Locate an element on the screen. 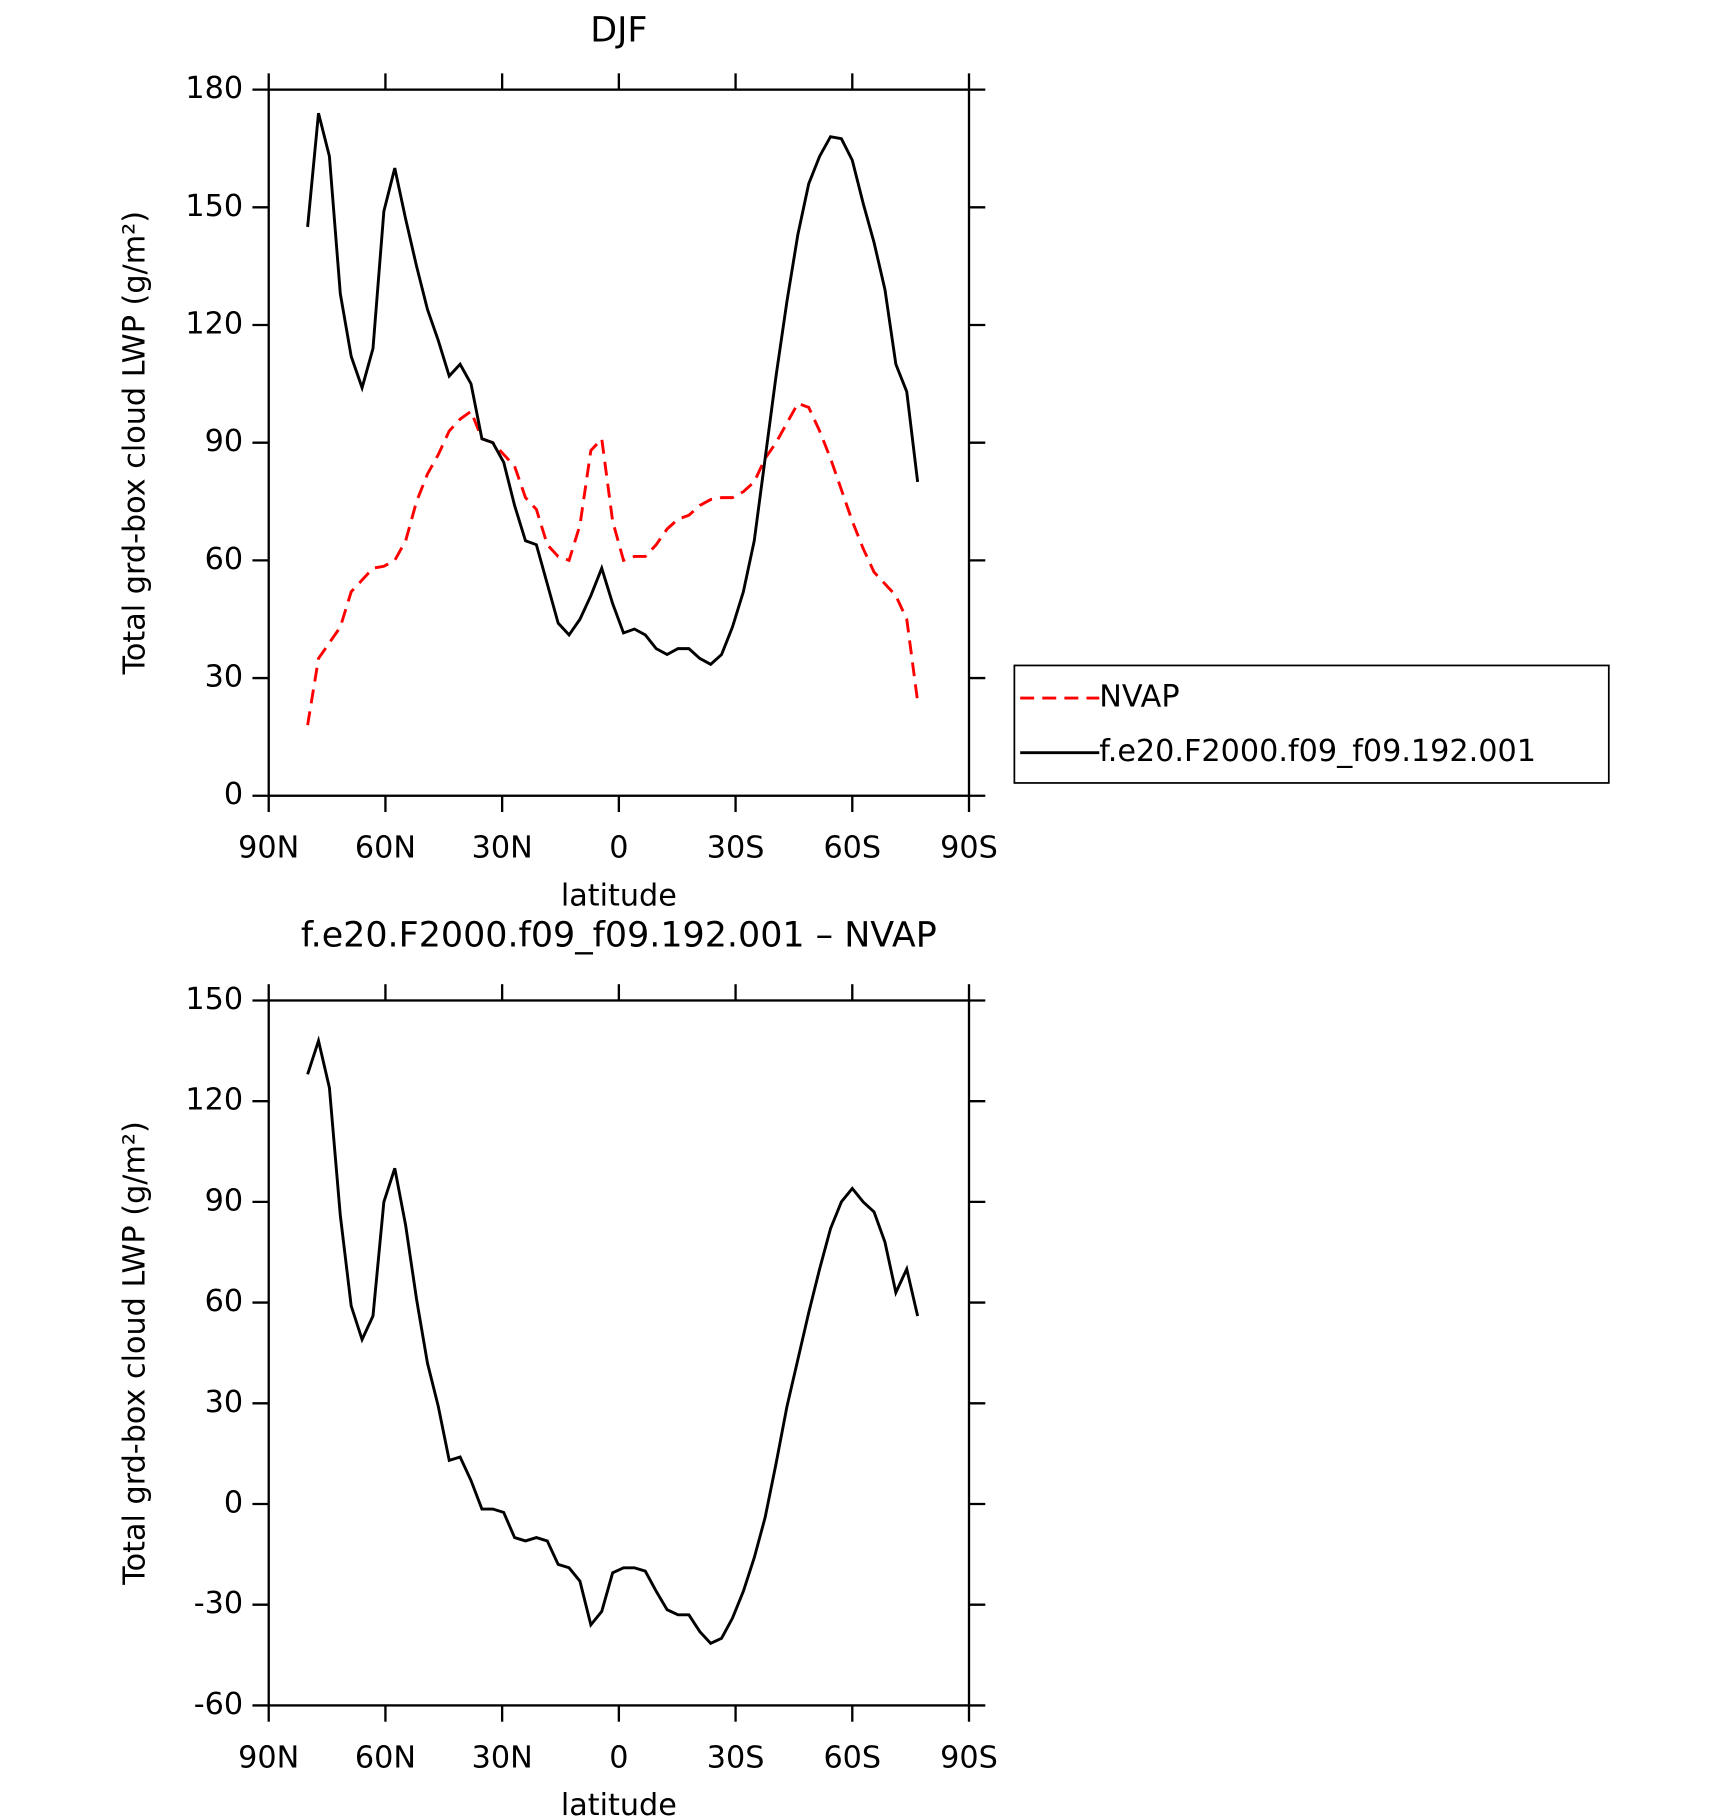 This screenshot has height=1816, width=1710. legend-label: NVAP is located at coordinates (1139, 697).